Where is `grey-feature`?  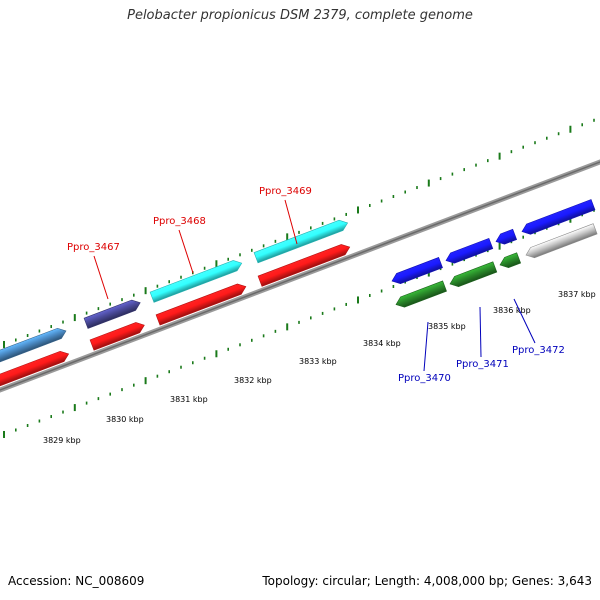
grey-feature is located at coordinates (561, 241).